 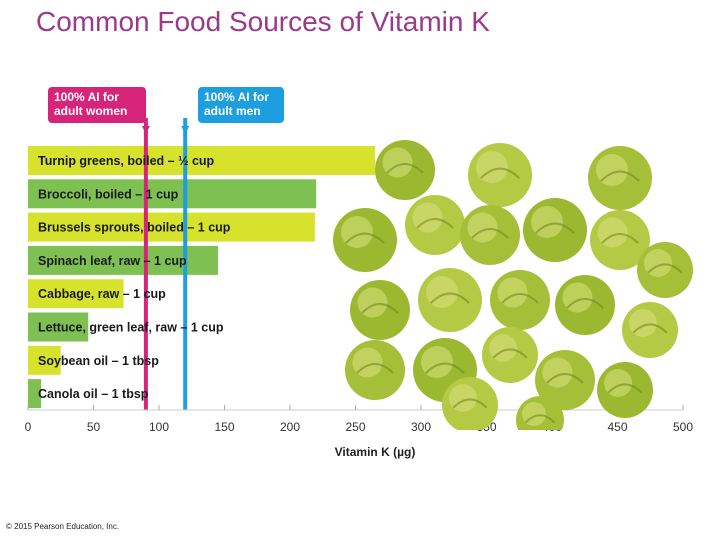 What do you see at coordinates (112, 261) in the screenshot?
I see `bar-label: Spinach leaf, raw – 1 cup` at bounding box center [112, 261].